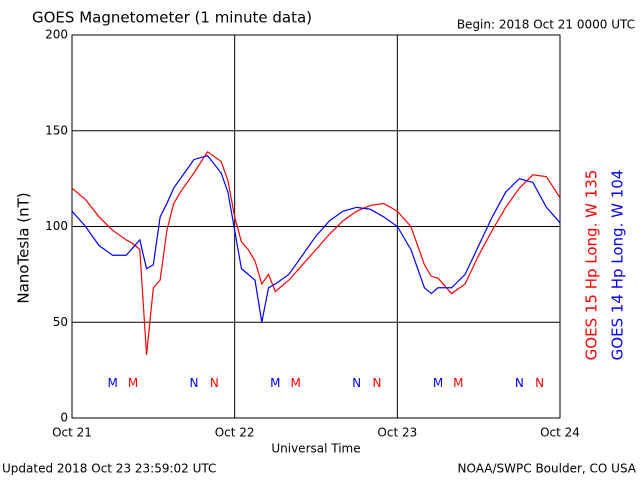 The image size is (640, 480). Describe the element at coordinates (235, 433) in the screenshot. I see `x-tick-label: Oct 22` at that location.